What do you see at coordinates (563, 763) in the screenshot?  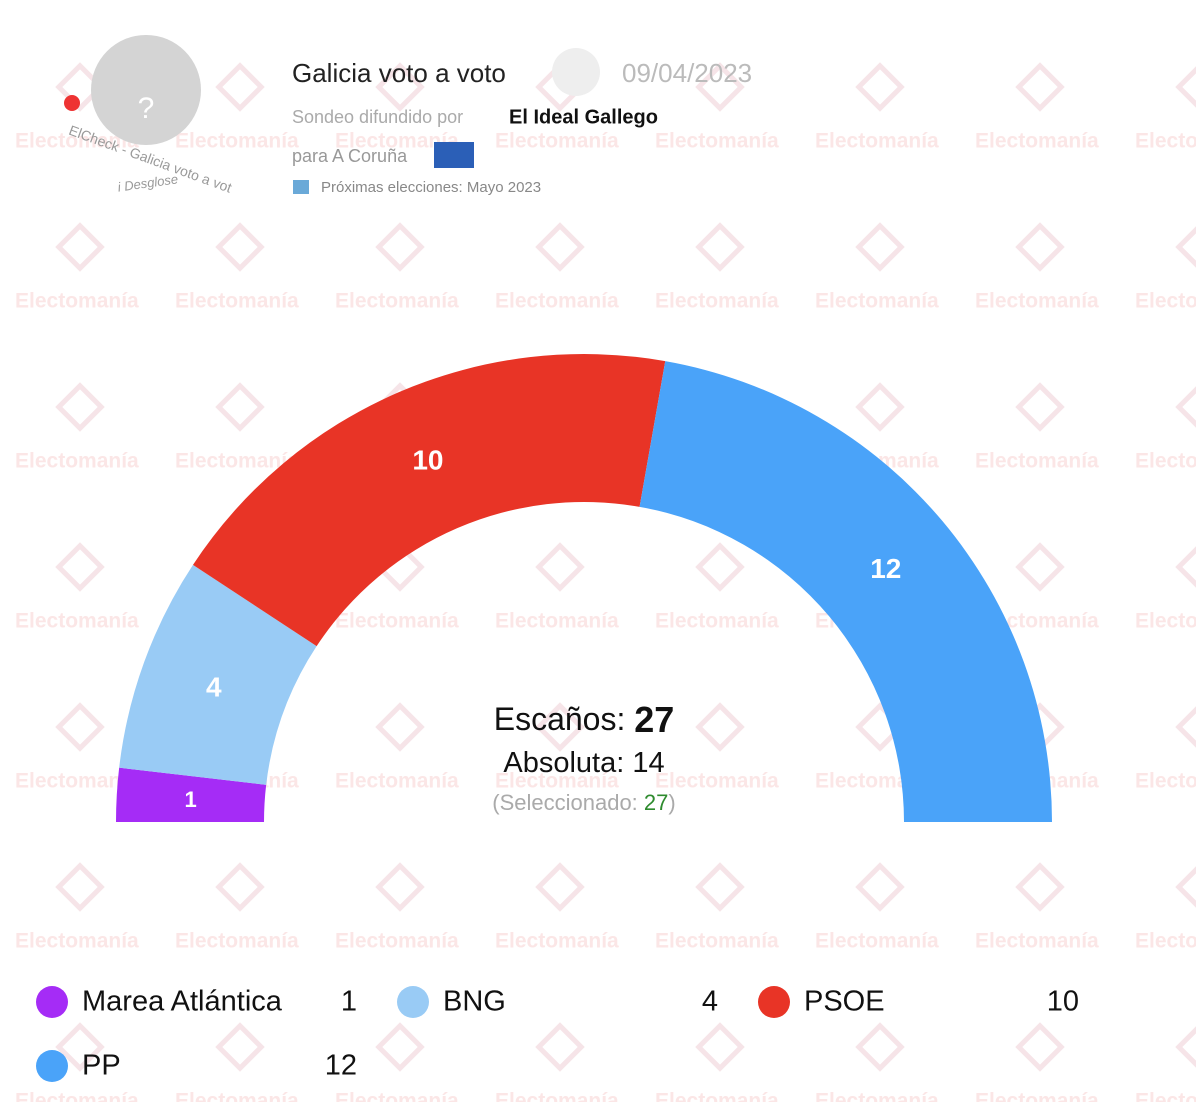 I see `majority-label: Absoluta:` at bounding box center [563, 763].